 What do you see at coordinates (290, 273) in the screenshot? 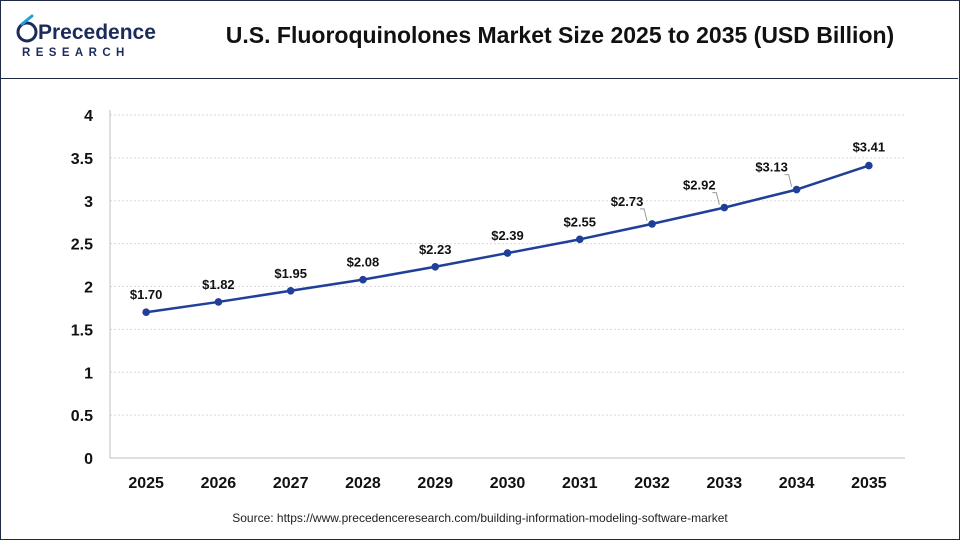
I see `data-label: $1.95` at bounding box center [290, 273].